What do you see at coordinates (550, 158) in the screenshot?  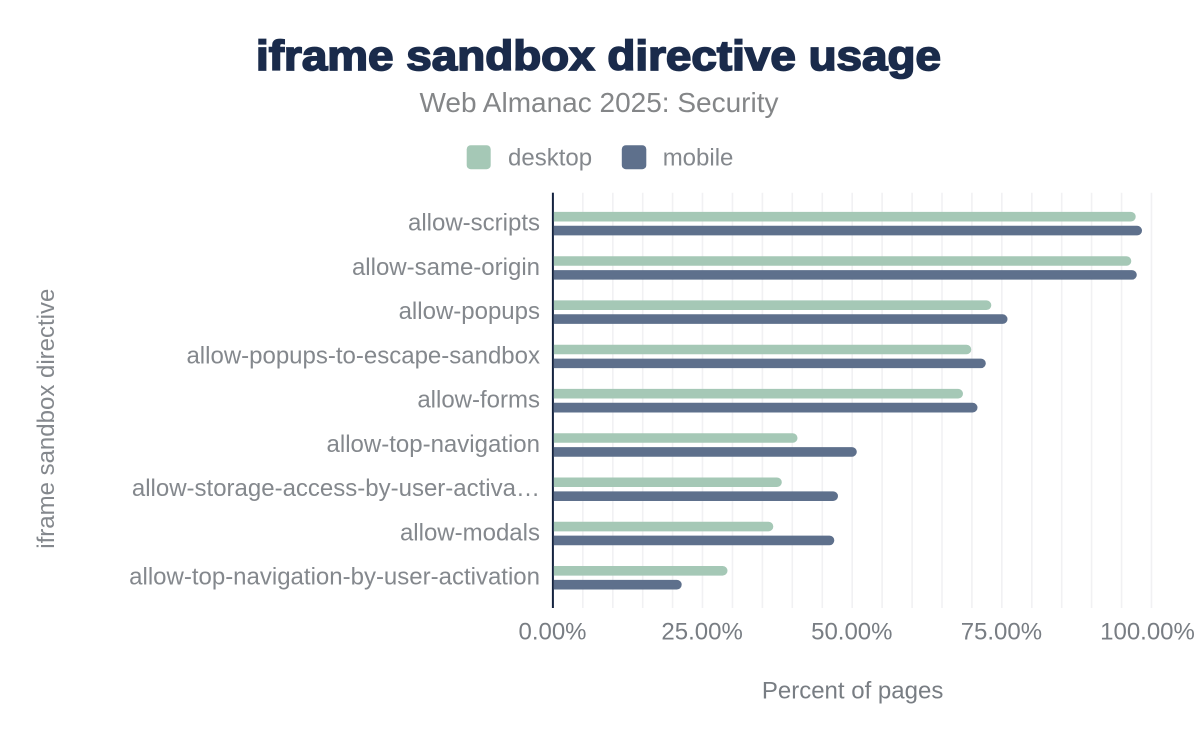 I see `svg-text: desktop` at bounding box center [550, 158].